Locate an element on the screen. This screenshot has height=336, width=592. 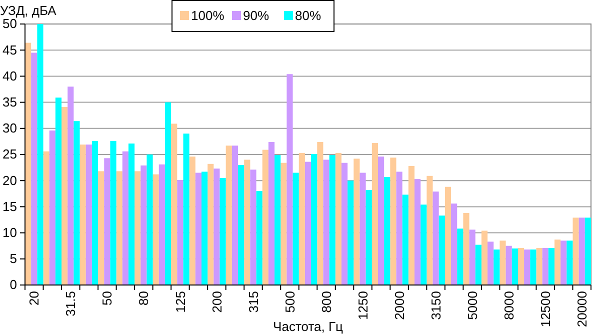
legend-label: 100% is located at coordinates (208, 15).